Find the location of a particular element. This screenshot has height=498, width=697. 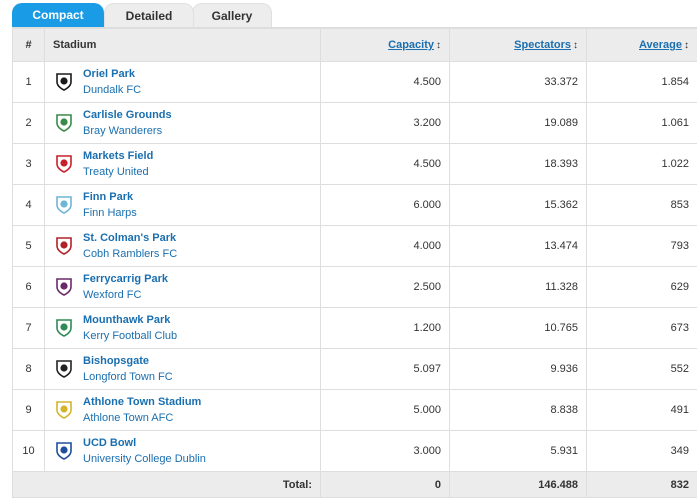

club-name-link: Athlone Town AFC is located at coordinates (128, 418).